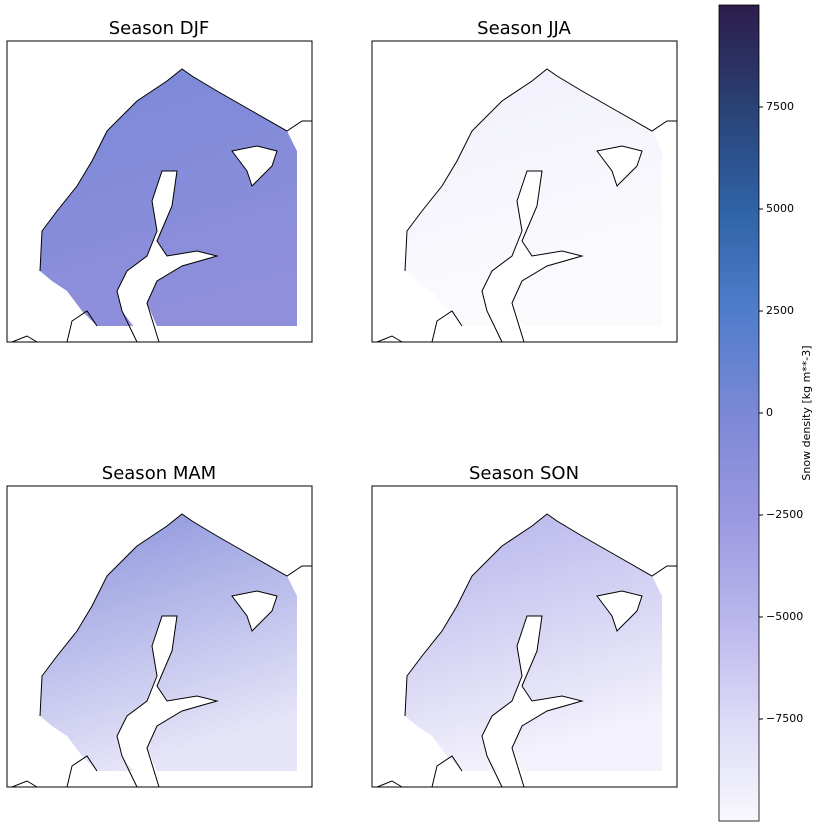  What do you see at coordinates (780, 208) in the screenshot?
I see `colorbar-tick-label: 5000` at bounding box center [780, 208].